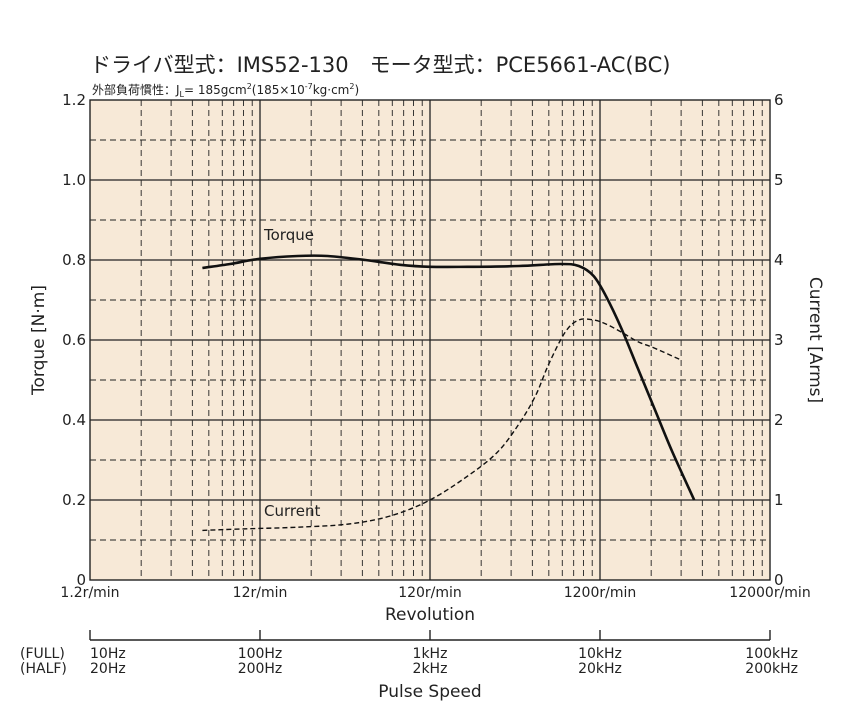 The height and width of the screenshot is (720, 850). Describe the element at coordinates (380, 65) in the screenshot. I see `chart-title: ドライバ型式：IMS52-130 モータ型式：PCE5661-AC(BC)` at that location.